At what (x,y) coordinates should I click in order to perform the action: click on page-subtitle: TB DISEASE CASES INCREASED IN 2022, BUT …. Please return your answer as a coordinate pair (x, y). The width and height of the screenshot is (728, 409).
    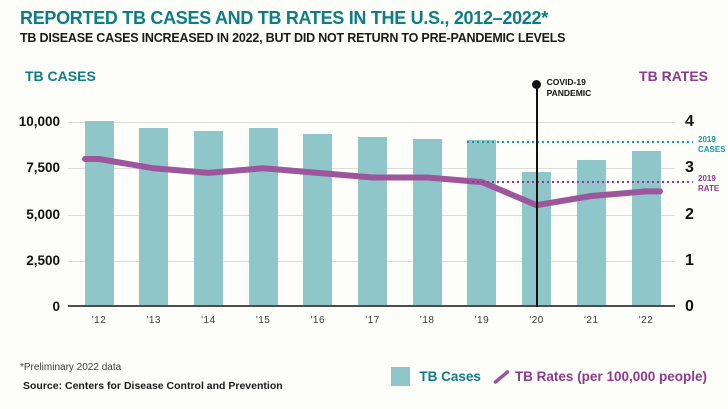
    Looking at the image, I should click on (293, 38).